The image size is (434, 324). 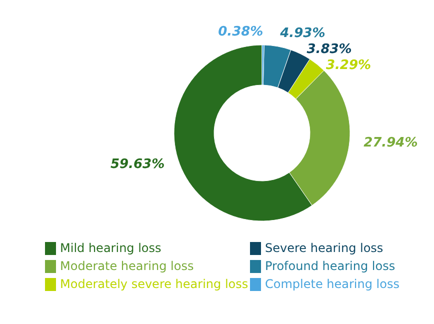 I want to click on data-label: 3.83%, so click(x=329, y=50).